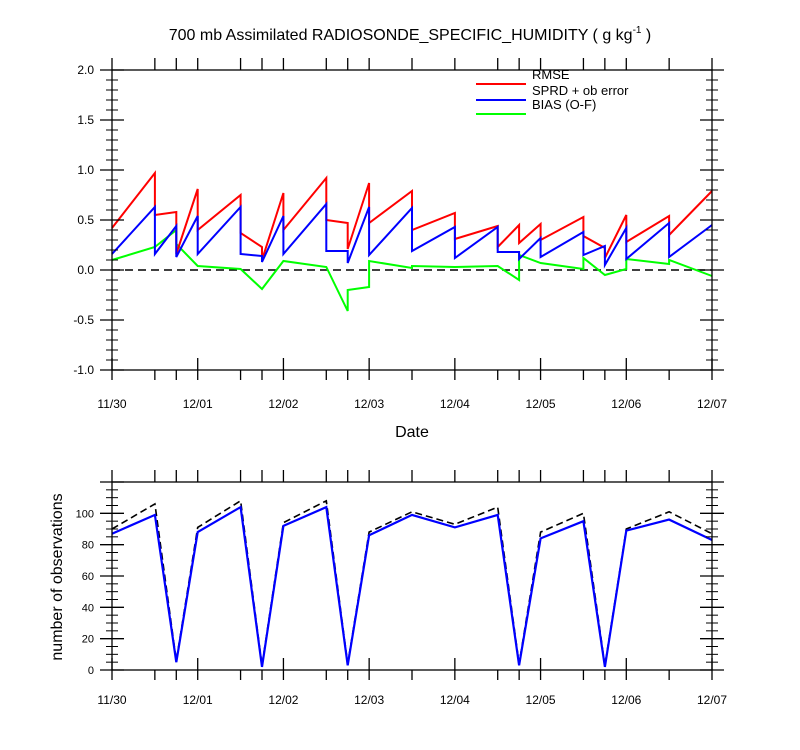 The height and width of the screenshot is (750, 800). Describe the element at coordinates (83, 320) in the screenshot. I see `top-y-tick-label: -0.5` at that location.